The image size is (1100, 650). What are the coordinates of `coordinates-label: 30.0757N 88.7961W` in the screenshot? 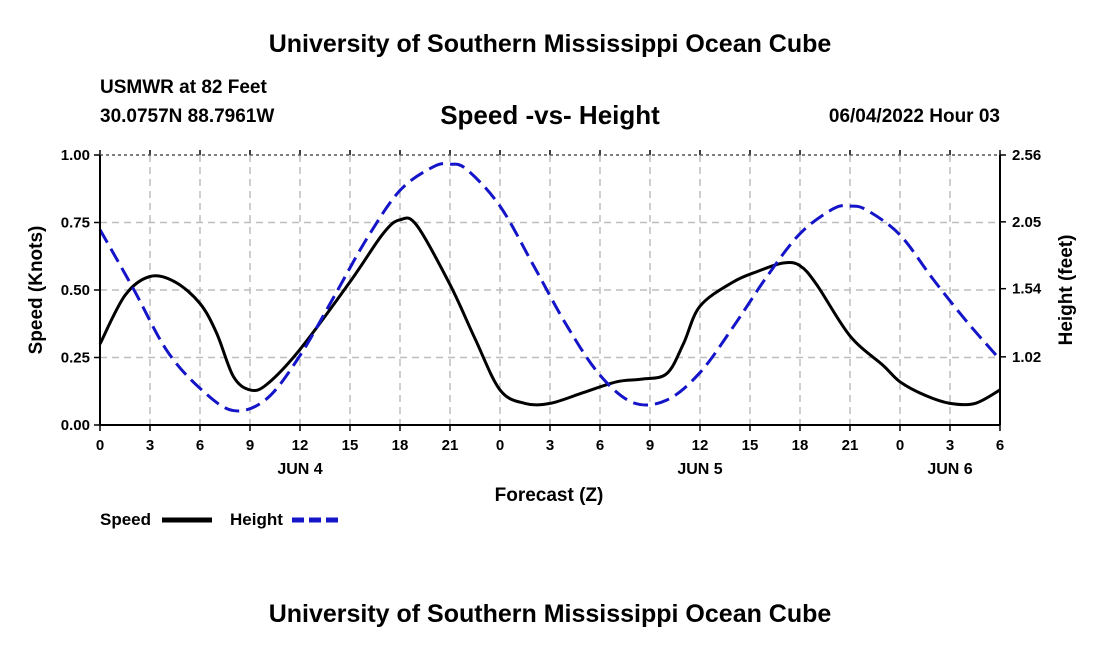 It's located at (187, 116).